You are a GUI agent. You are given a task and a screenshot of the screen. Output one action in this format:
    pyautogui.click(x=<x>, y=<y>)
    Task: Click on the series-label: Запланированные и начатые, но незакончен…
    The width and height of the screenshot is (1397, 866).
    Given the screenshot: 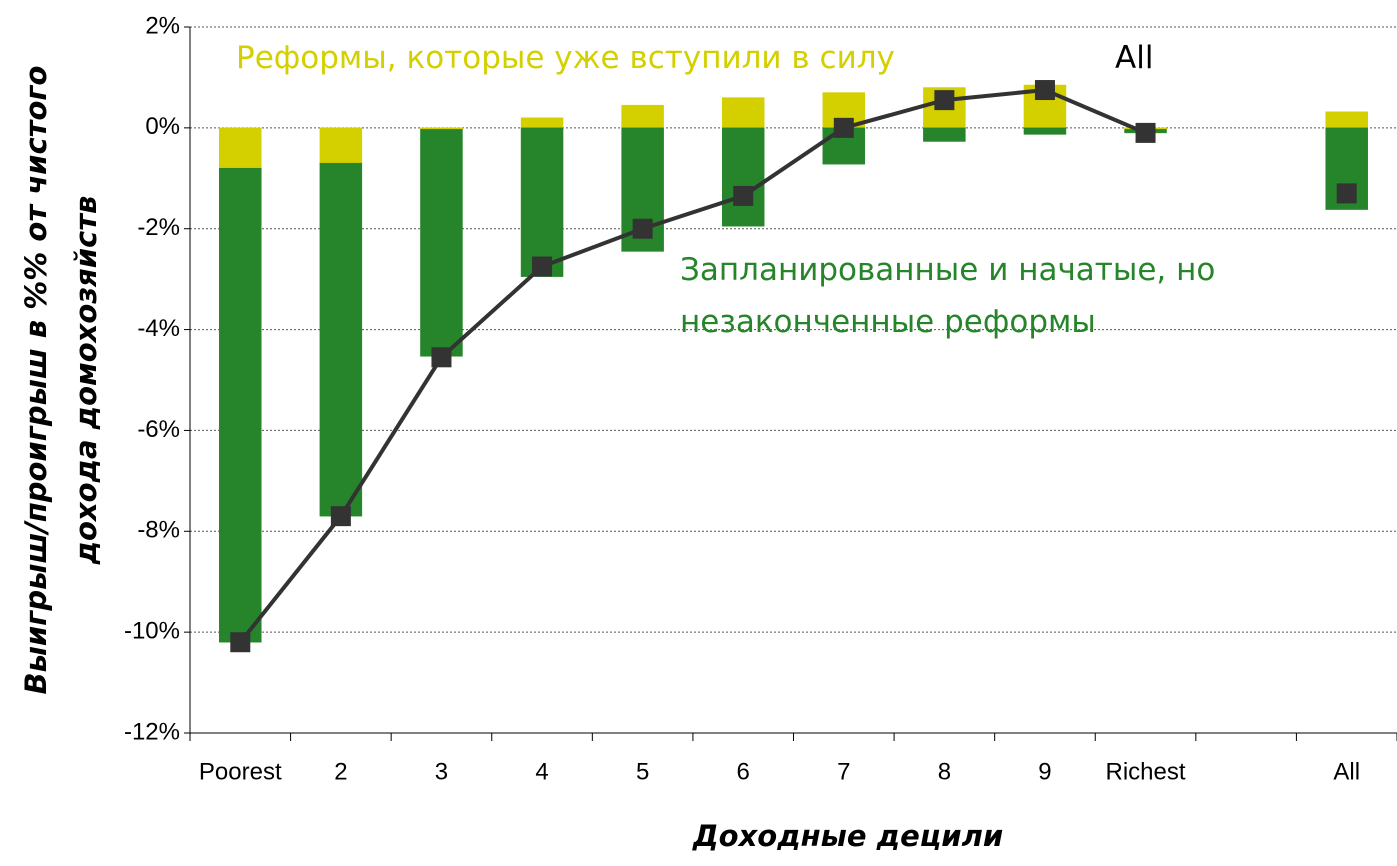 What is the action you would take?
    pyautogui.click(x=948, y=296)
    